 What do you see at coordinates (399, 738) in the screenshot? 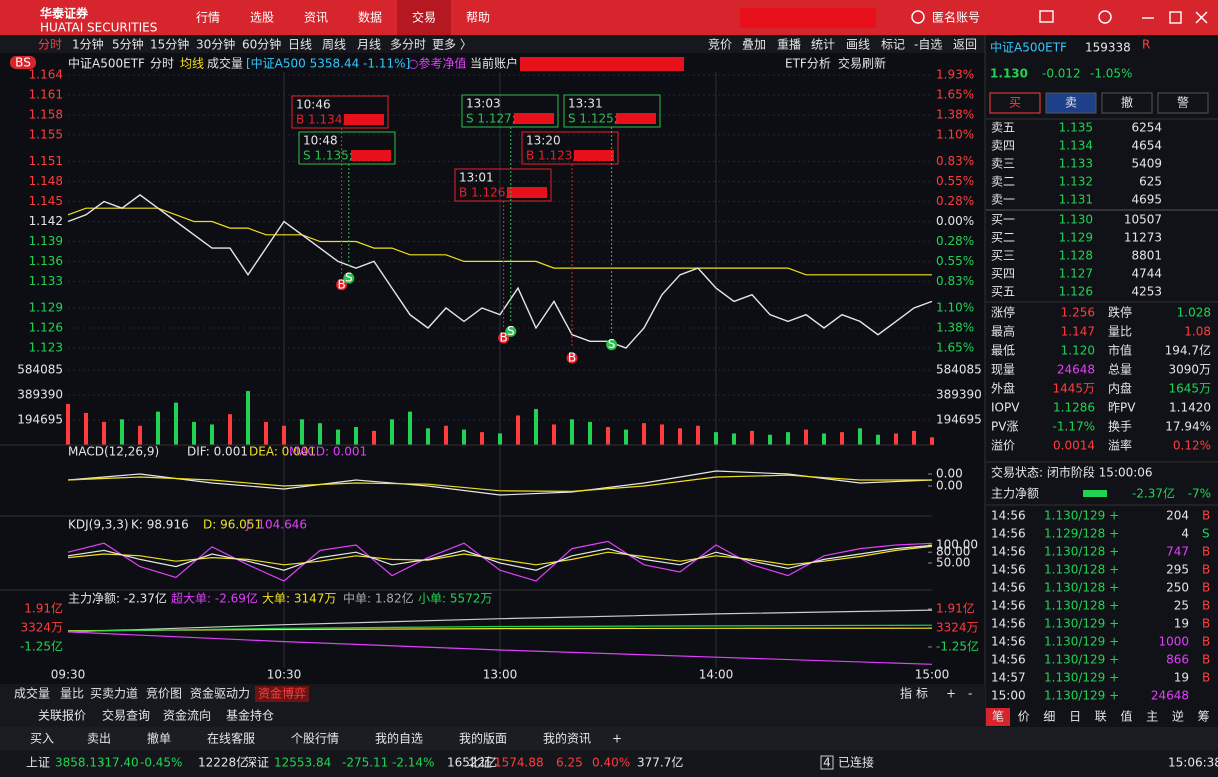
I see `action-button: 我的自选` at bounding box center [399, 738].